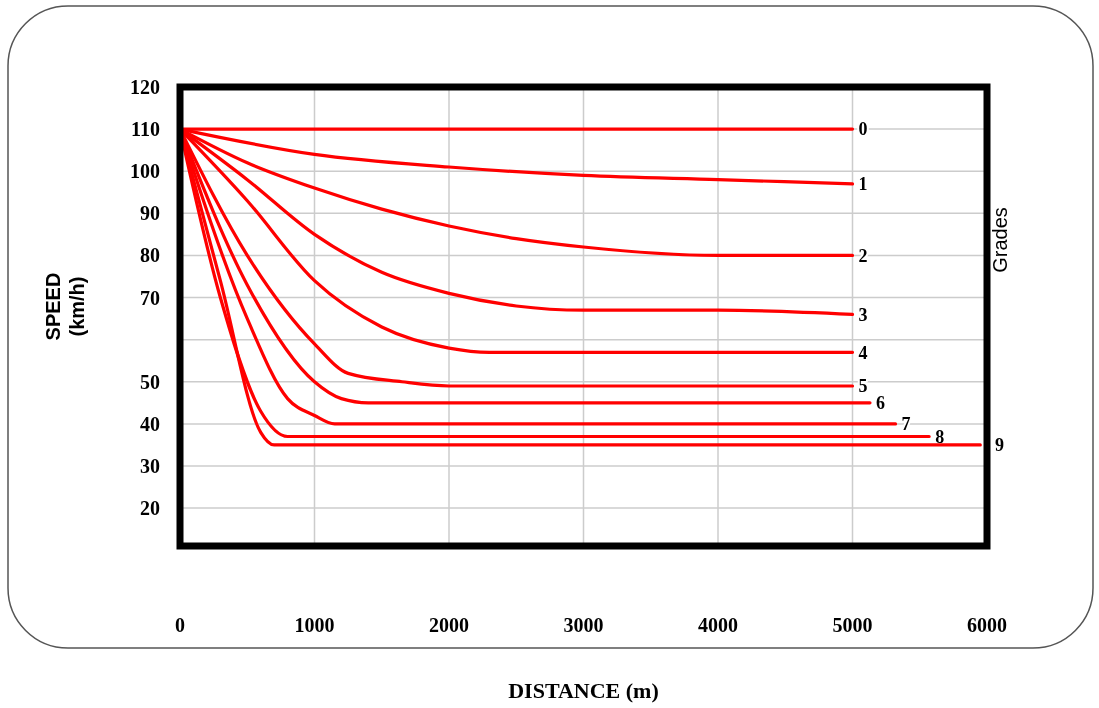 Image resolution: width=1099 pixels, height=708 pixels. I want to click on x-tick-label: 6000, so click(987, 625).